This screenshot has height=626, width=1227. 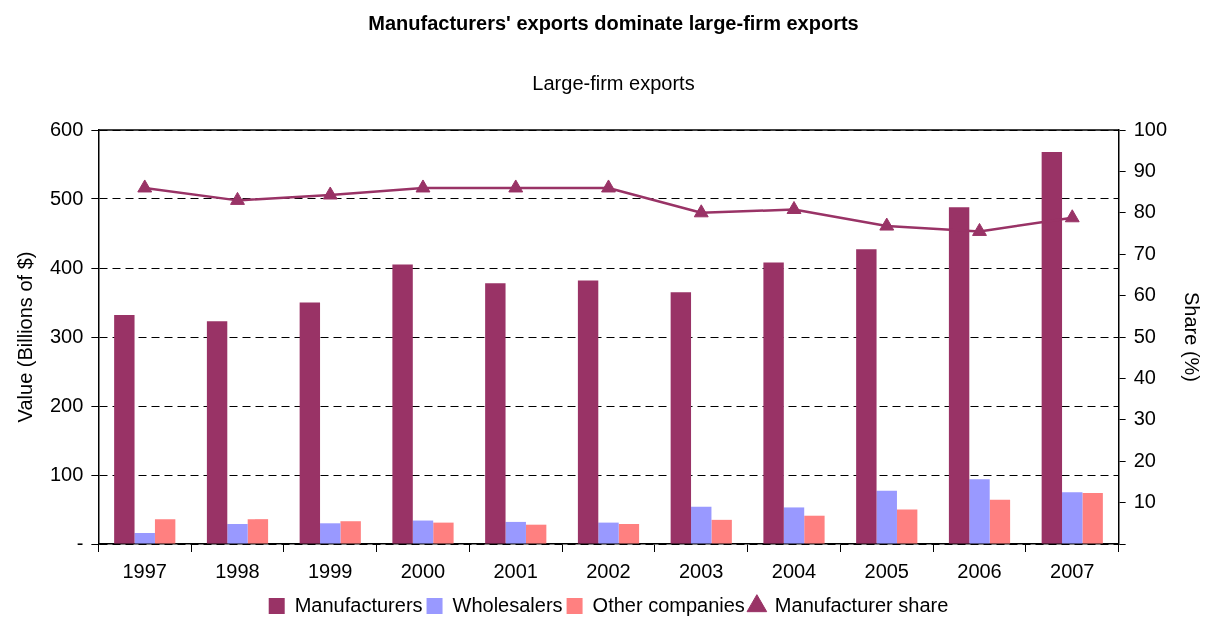 I want to click on y-axis-title: Value (Billions of $), so click(x=24, y=337).